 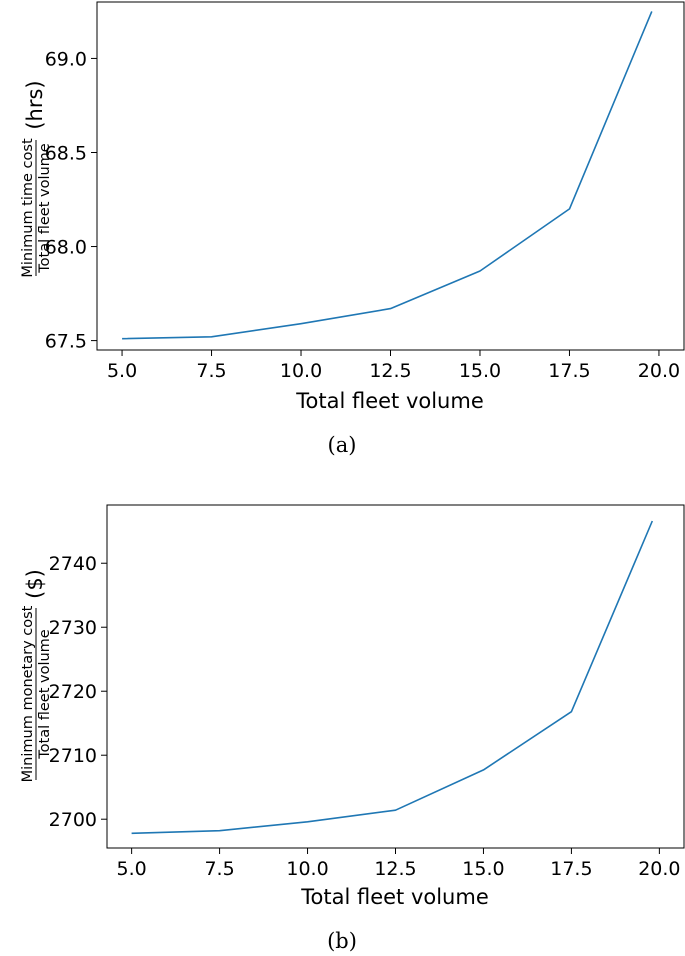 I want to click on y-ticks: 2700 2710 2720 2730 2740, so click(x=78, y=692).